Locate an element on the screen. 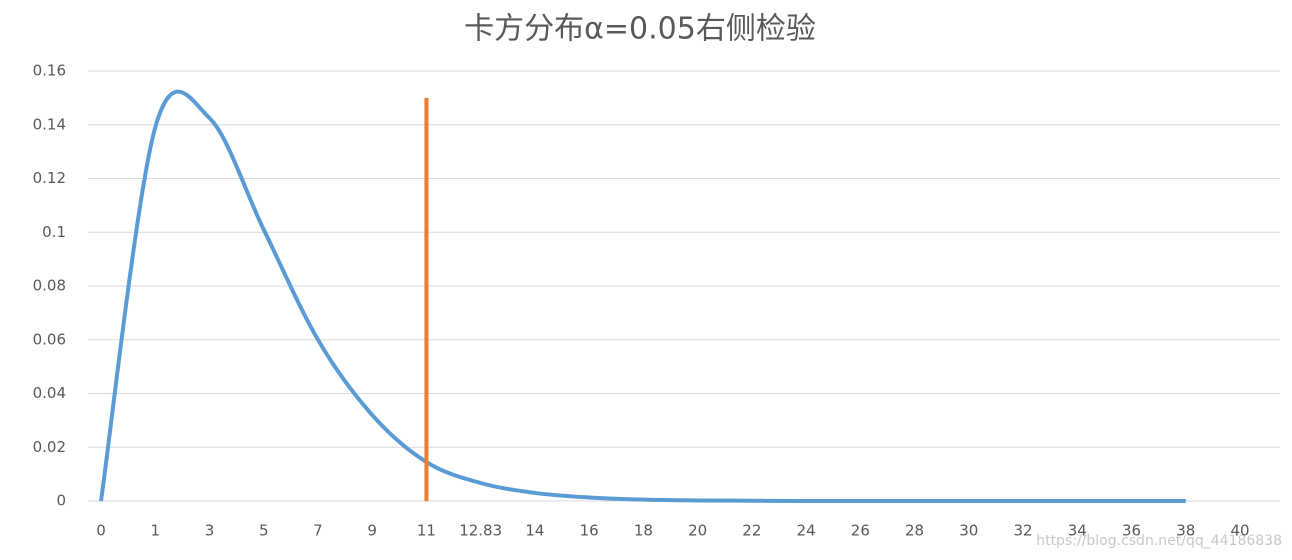  x-tick-label: 14 is located at coordinates (534, 531).